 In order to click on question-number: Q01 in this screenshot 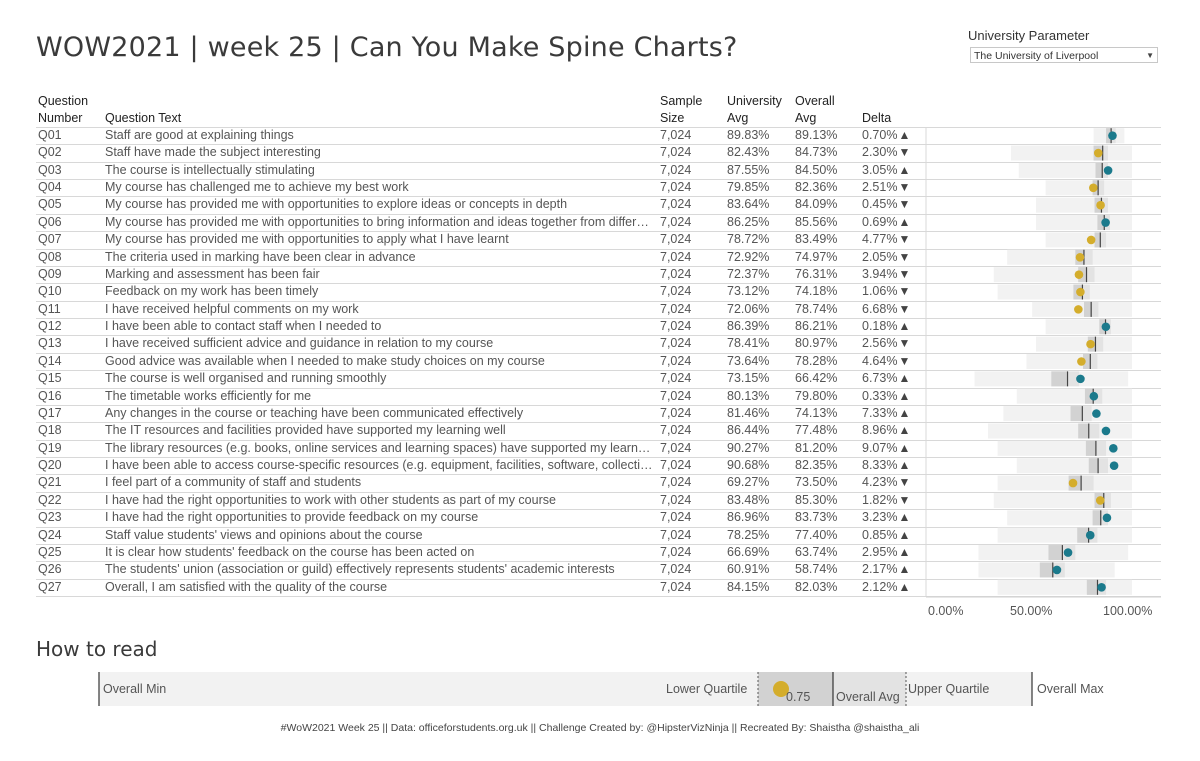, I will do `click(50, 135)`.